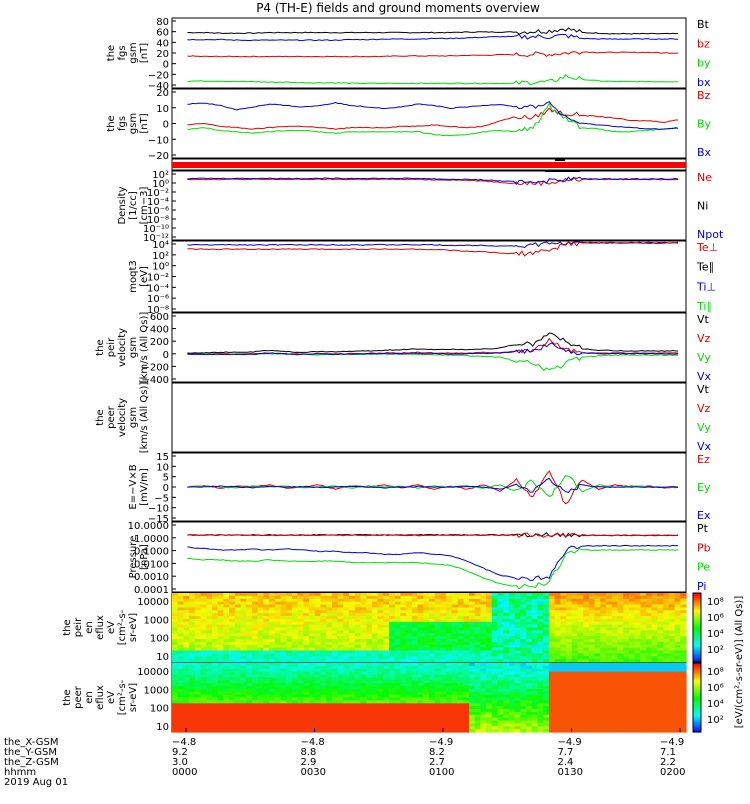  I want to click on y-tick-label: 600, so click(159, 317).